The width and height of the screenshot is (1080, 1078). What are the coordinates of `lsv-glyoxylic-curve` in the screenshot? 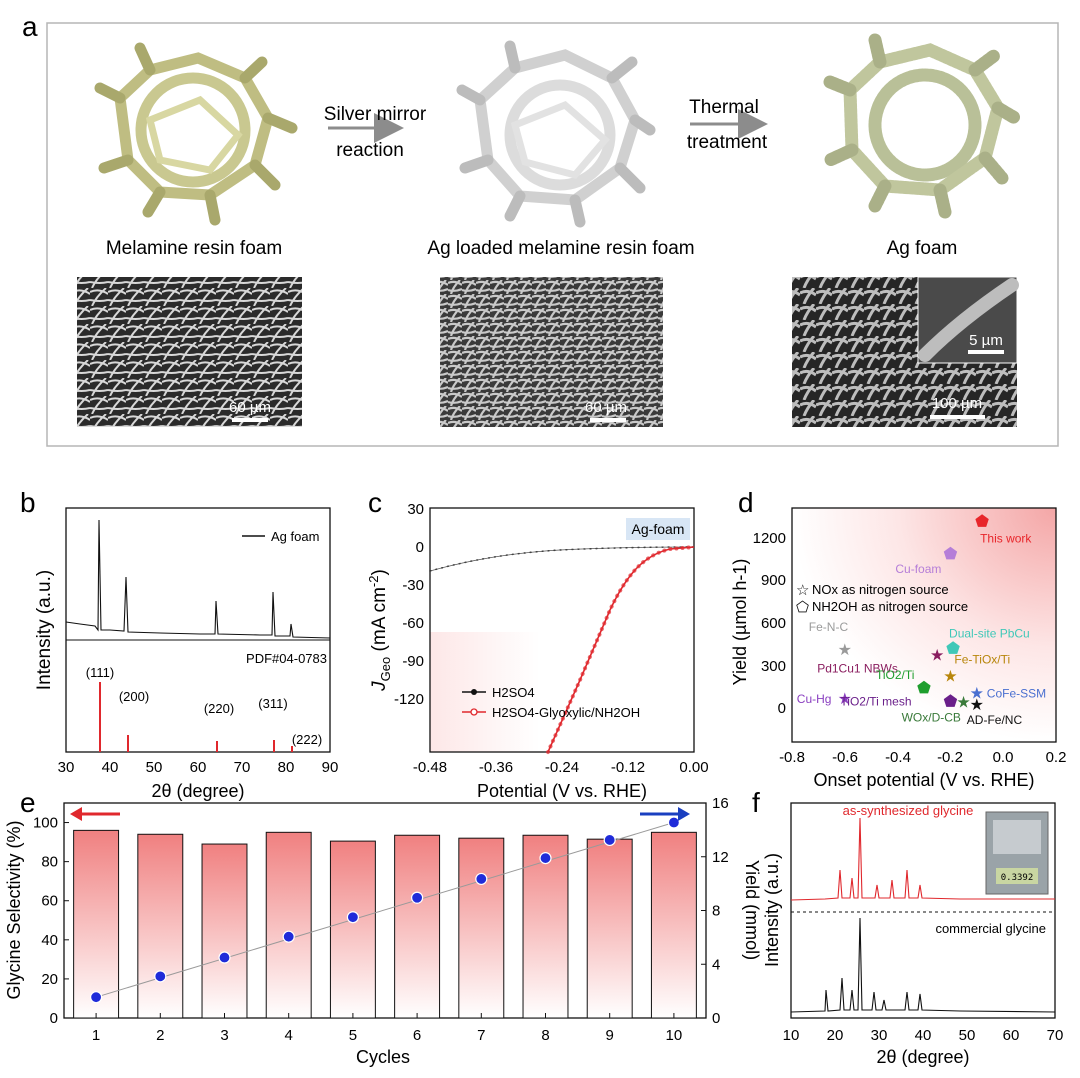 It's located at (621, 649).